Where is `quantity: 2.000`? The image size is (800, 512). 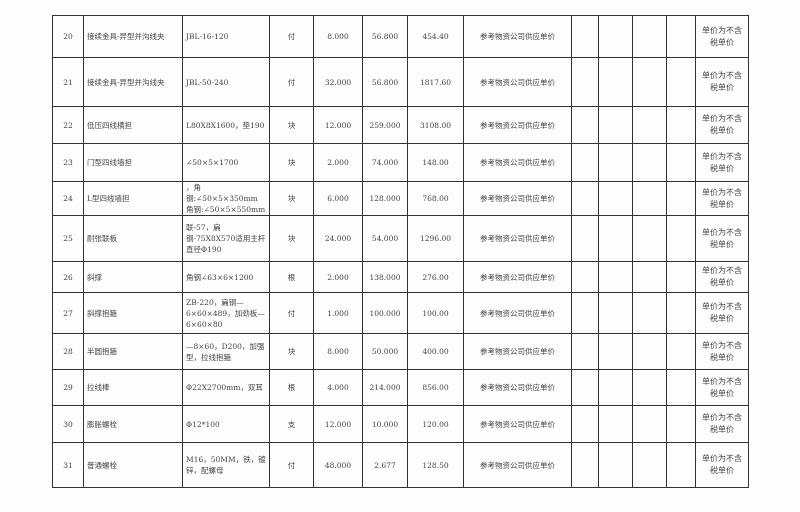 quantity: 2.000 is located at coordinates (338, 162).